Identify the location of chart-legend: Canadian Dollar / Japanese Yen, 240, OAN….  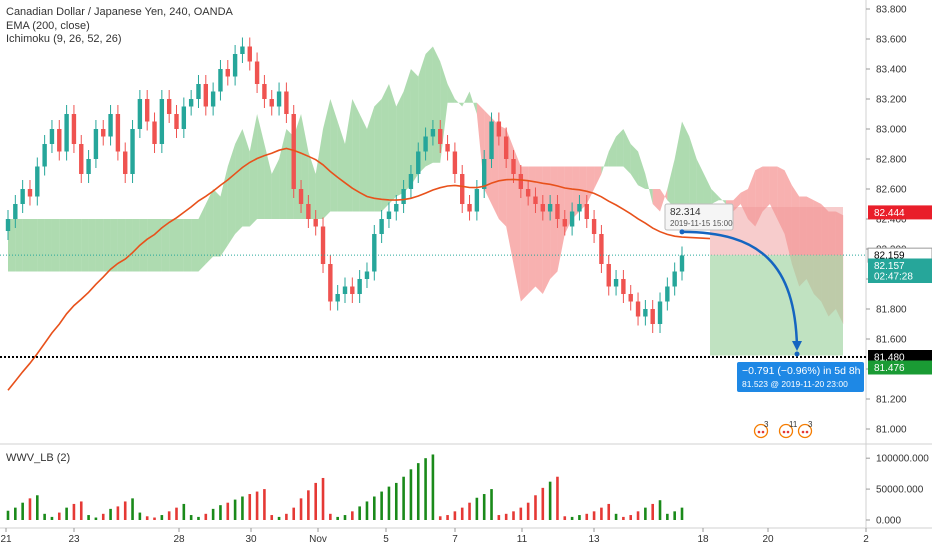
(119, 26).